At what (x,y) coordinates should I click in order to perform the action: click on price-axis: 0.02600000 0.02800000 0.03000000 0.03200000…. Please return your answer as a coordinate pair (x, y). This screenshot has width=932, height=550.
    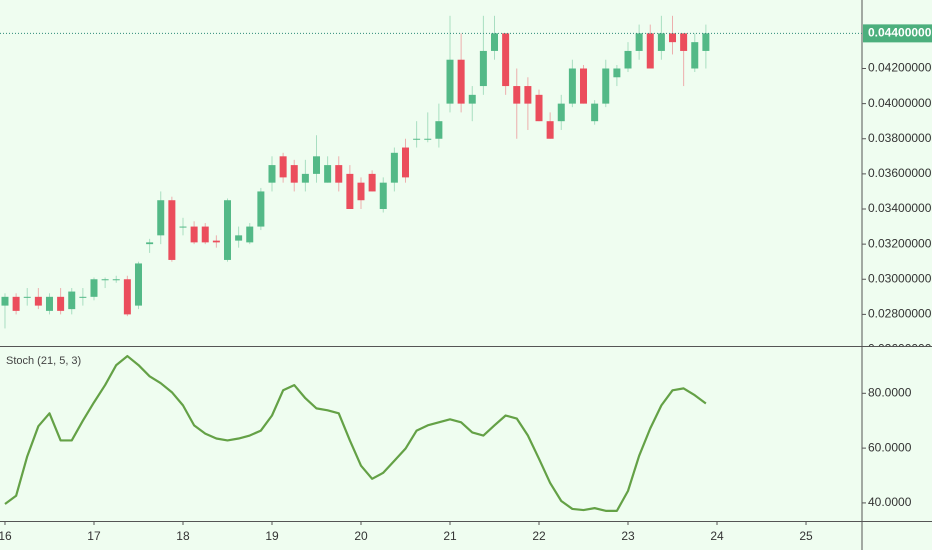
    Looking at the image, I should click on (897, 190).